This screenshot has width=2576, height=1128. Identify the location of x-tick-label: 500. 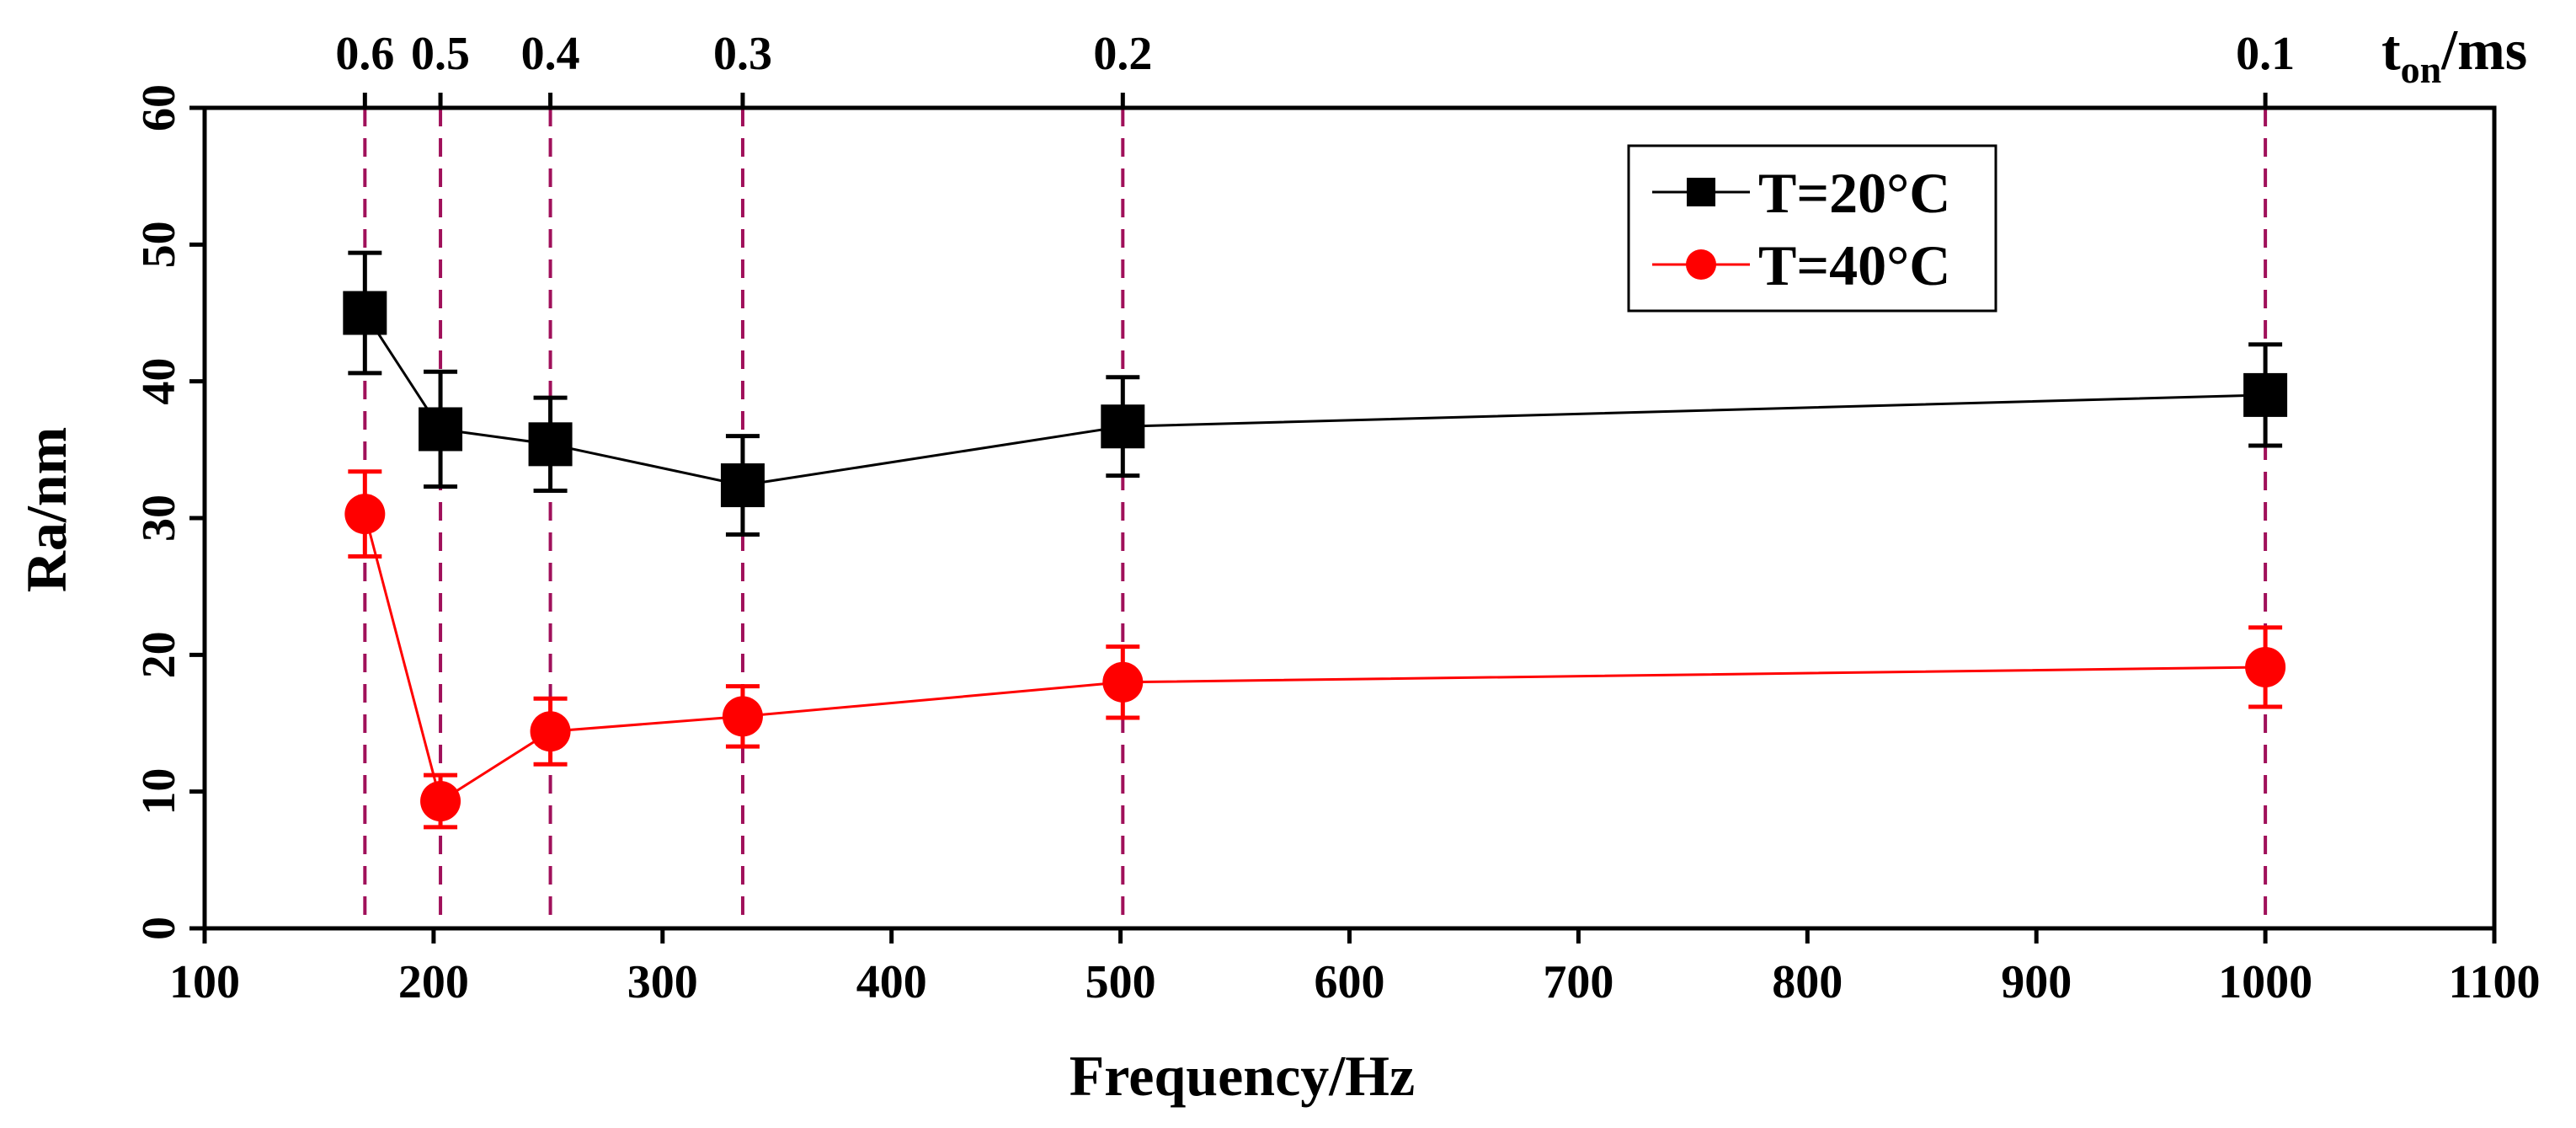
(1120, 982).